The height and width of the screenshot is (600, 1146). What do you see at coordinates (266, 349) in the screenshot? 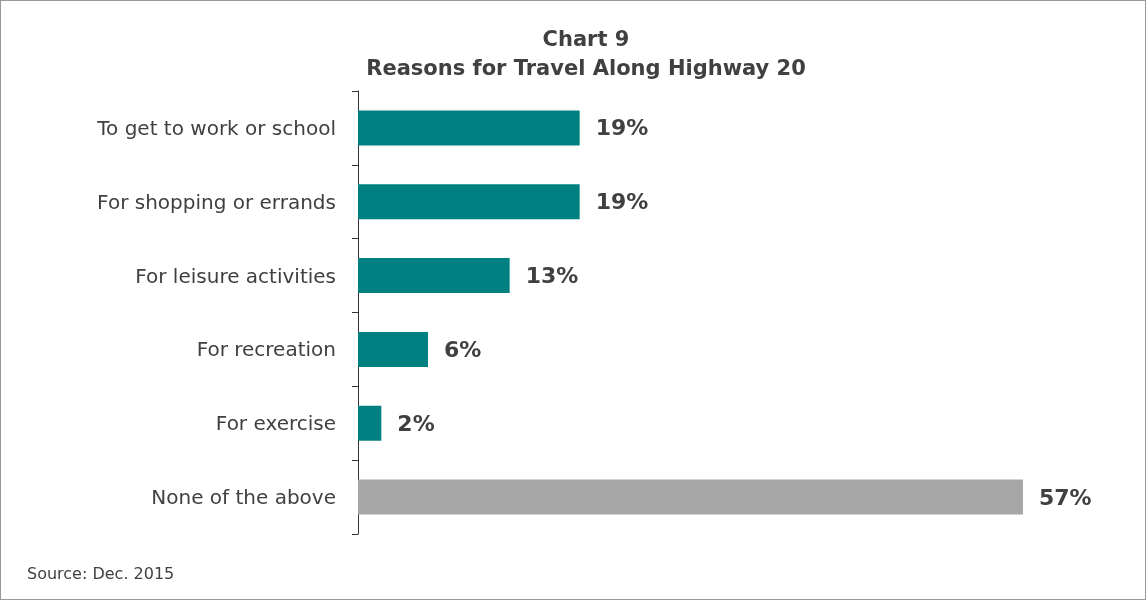
I see `y-tick-label: For recreation` at bounding box center [266, 349].